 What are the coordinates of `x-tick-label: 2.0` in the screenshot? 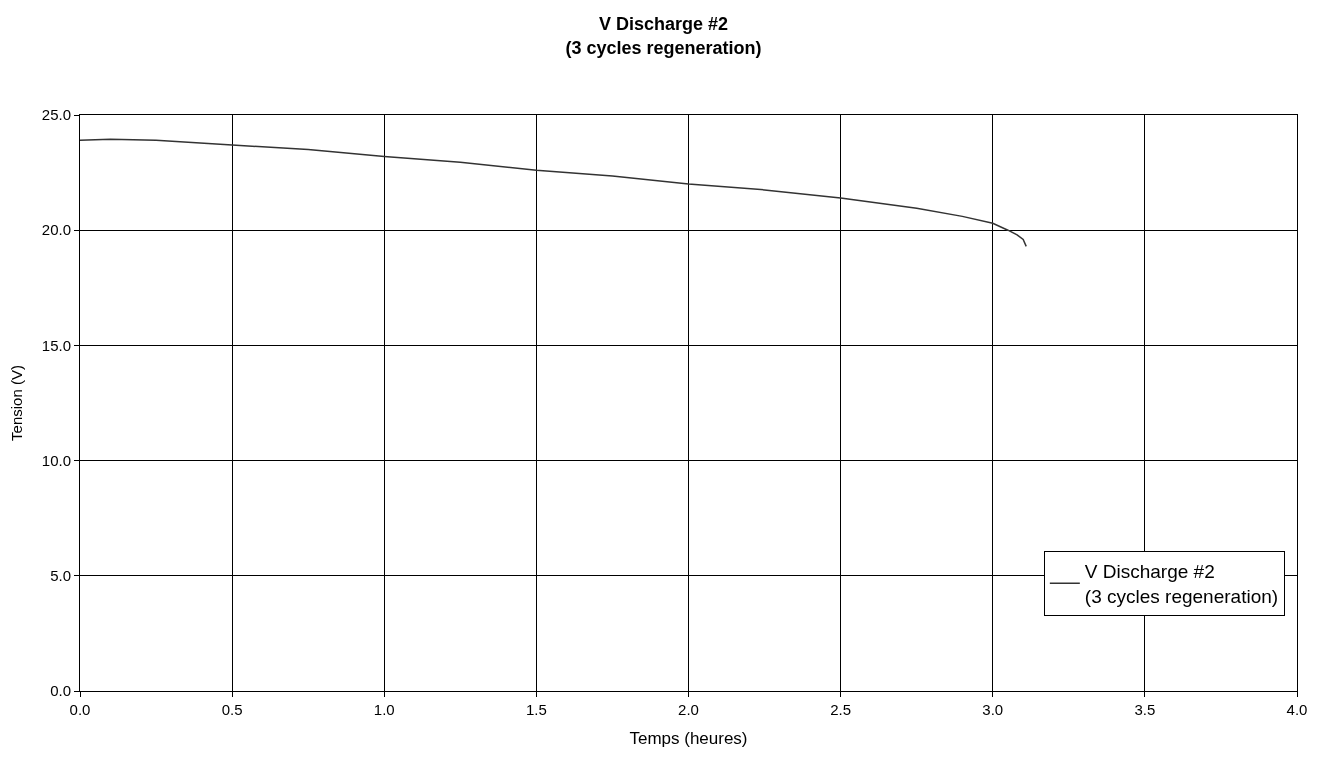 It's located at (688, 709).